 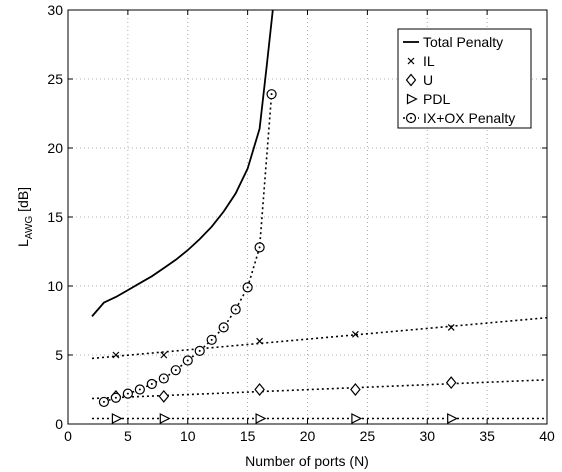 I want to click on y-tick-labels: 0 5 10 15 20 25 30, so click(x=55, y=217).